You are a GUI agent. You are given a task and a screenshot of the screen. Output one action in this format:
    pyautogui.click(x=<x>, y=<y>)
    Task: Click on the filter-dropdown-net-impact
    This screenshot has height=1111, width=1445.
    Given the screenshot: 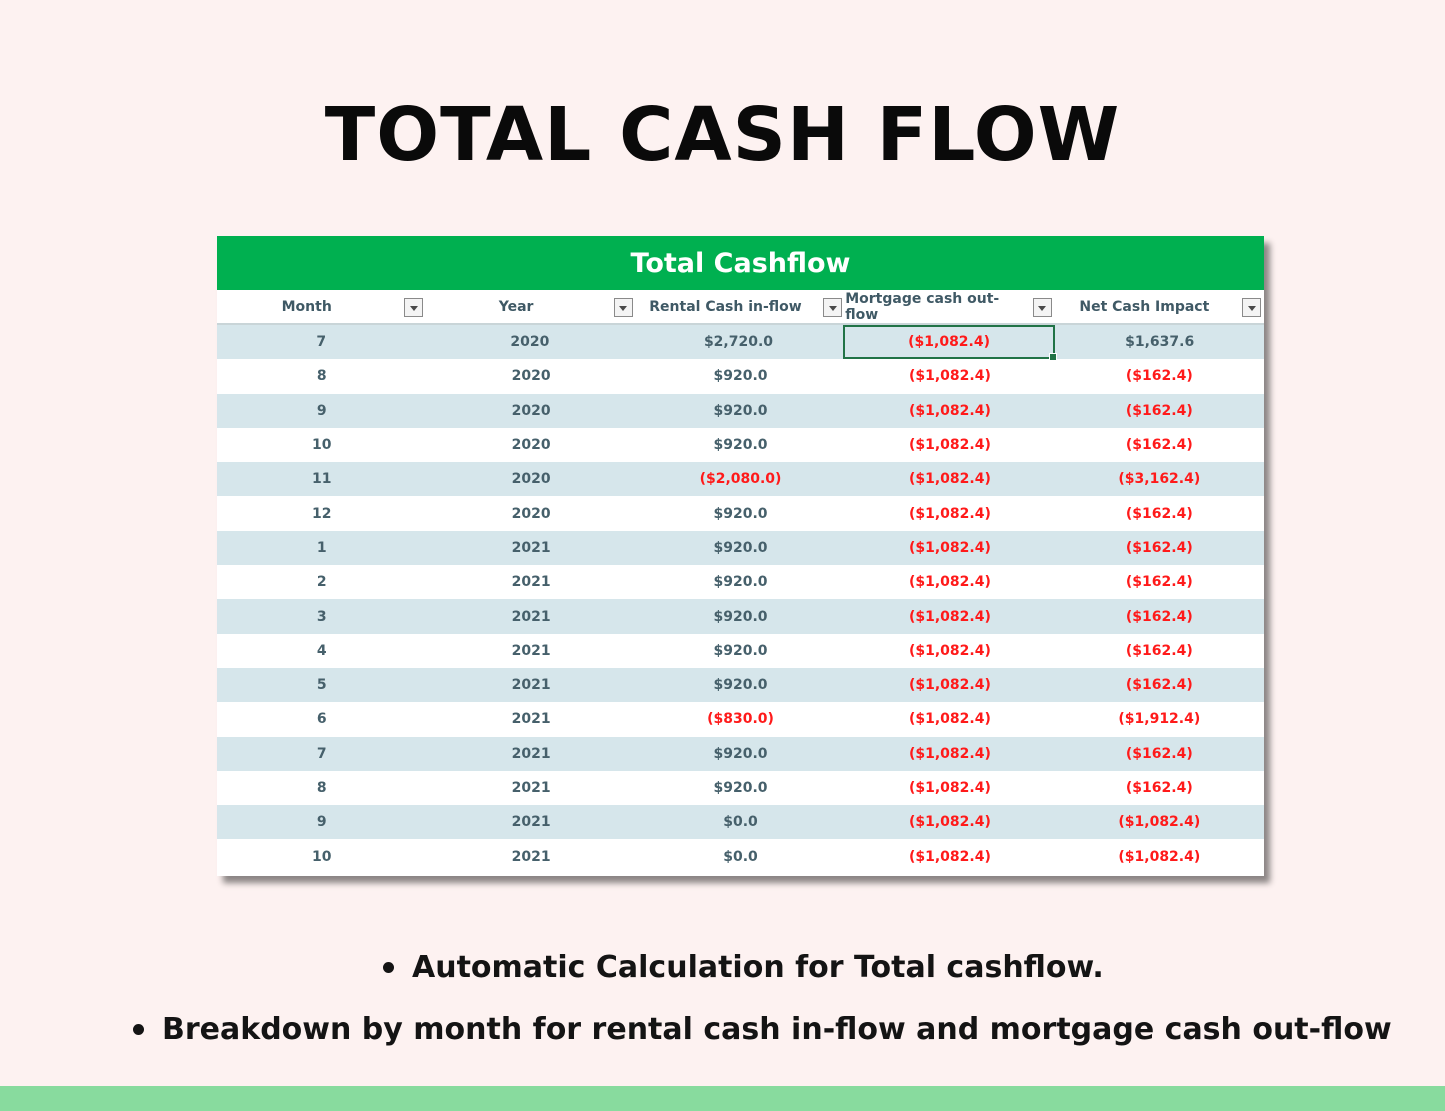 What is the action you would take?
    pyautogui.click(x=1252, y=307)
    